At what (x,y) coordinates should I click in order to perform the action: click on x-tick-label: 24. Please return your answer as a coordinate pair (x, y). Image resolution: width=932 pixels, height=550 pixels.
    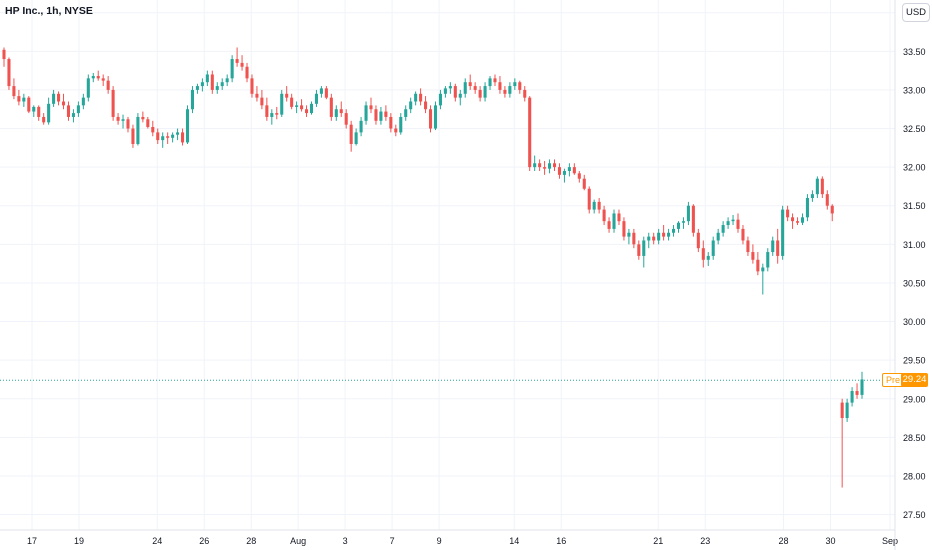
    Looking at the image, I should click on (157, 541).